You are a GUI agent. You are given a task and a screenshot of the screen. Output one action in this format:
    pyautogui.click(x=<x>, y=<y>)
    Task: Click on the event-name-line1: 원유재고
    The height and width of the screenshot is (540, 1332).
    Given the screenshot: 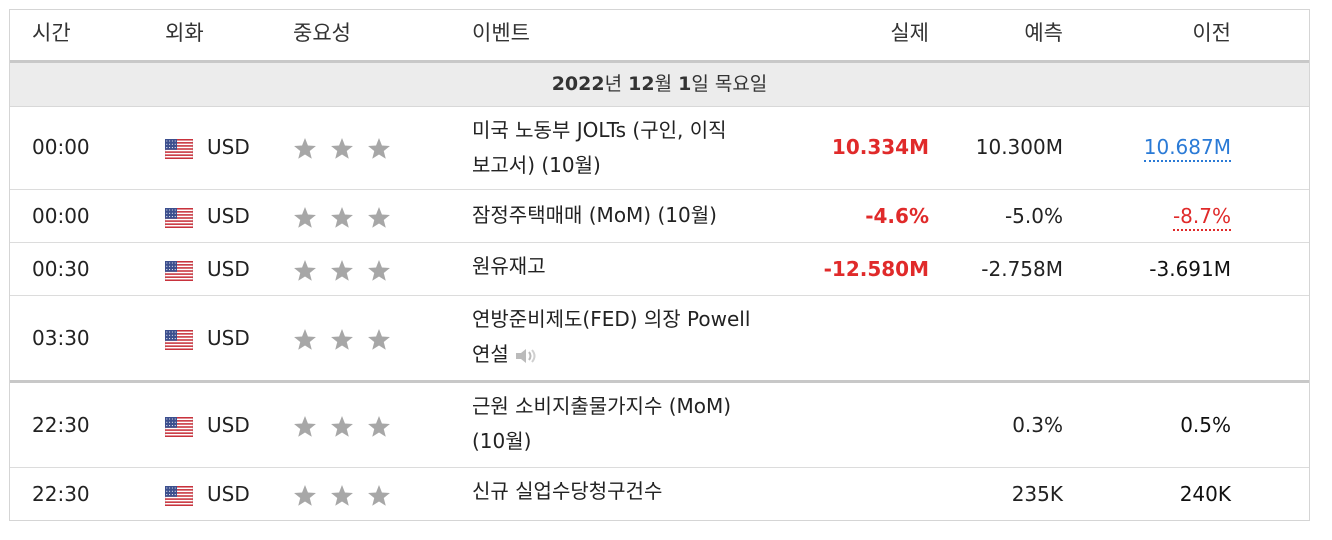 What is the action you would take?
    pyautogui.click(x=509, y=266)
    